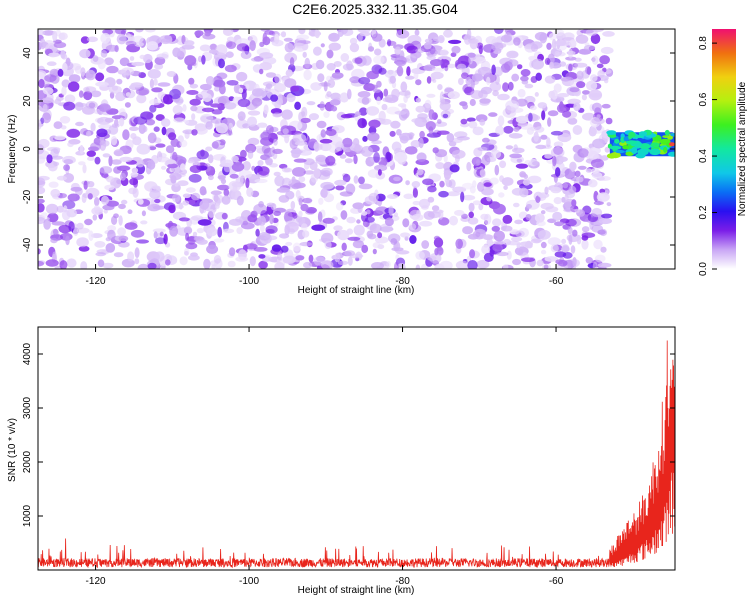 Image resolution: width=750 pixels, height=600 pixels. Describe the element at coordinates (703, 156) in the screenshot. I see `colorbar-tick-label: 0.4` at that location.